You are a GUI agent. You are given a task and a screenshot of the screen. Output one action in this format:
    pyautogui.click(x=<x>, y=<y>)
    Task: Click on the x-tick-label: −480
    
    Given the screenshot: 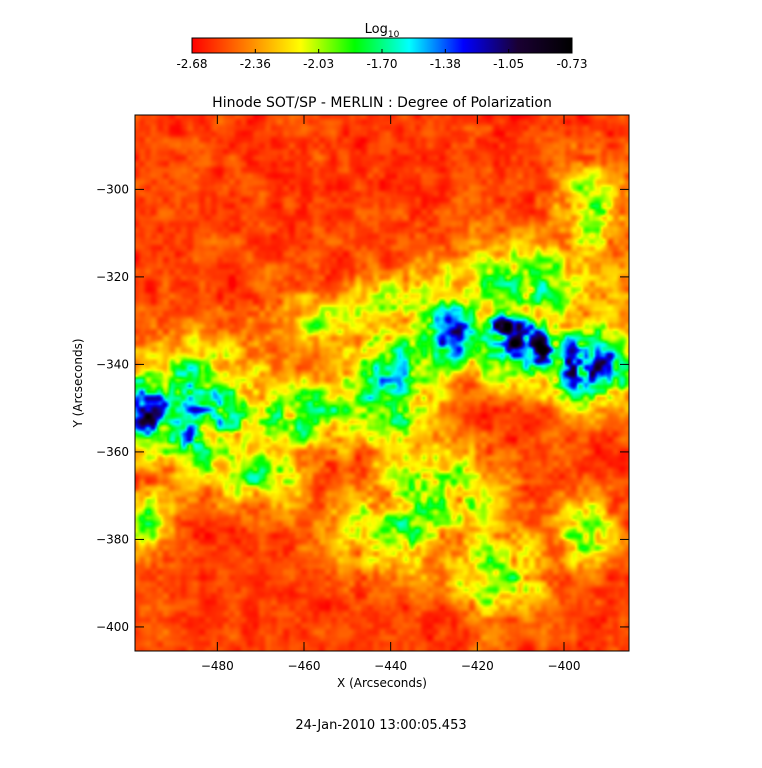 What is the action you would take?
    pyautogui.click(x=217, y=666)
    